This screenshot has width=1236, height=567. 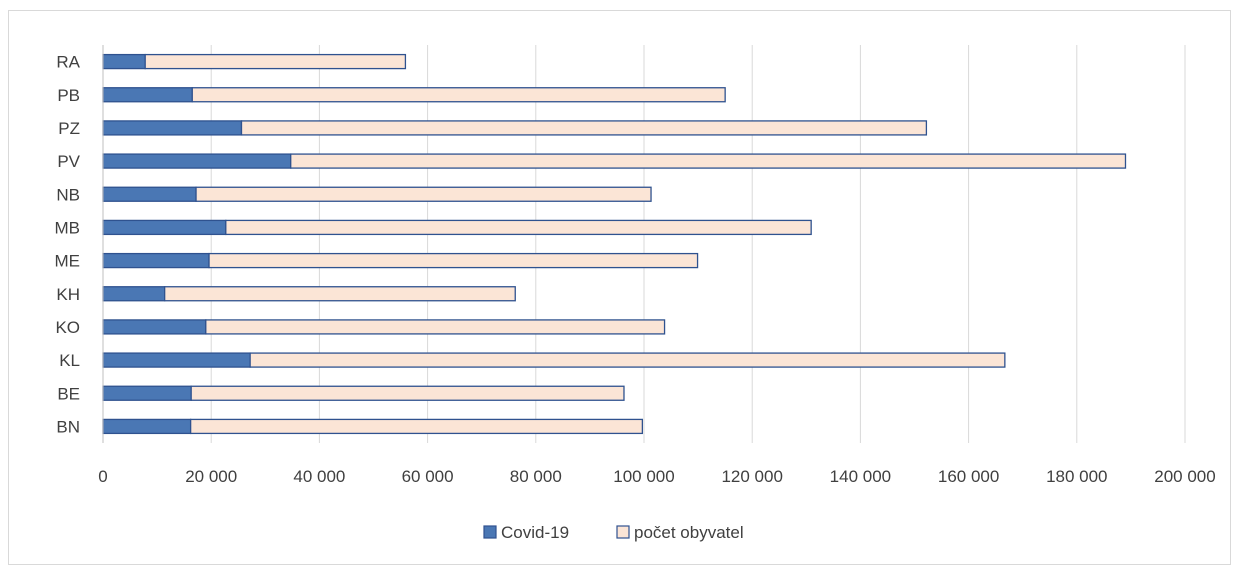 What do you see at coordinates (68, 62) in the screenshot?
I see `category-label: RA` at bounding box center [68, 62].